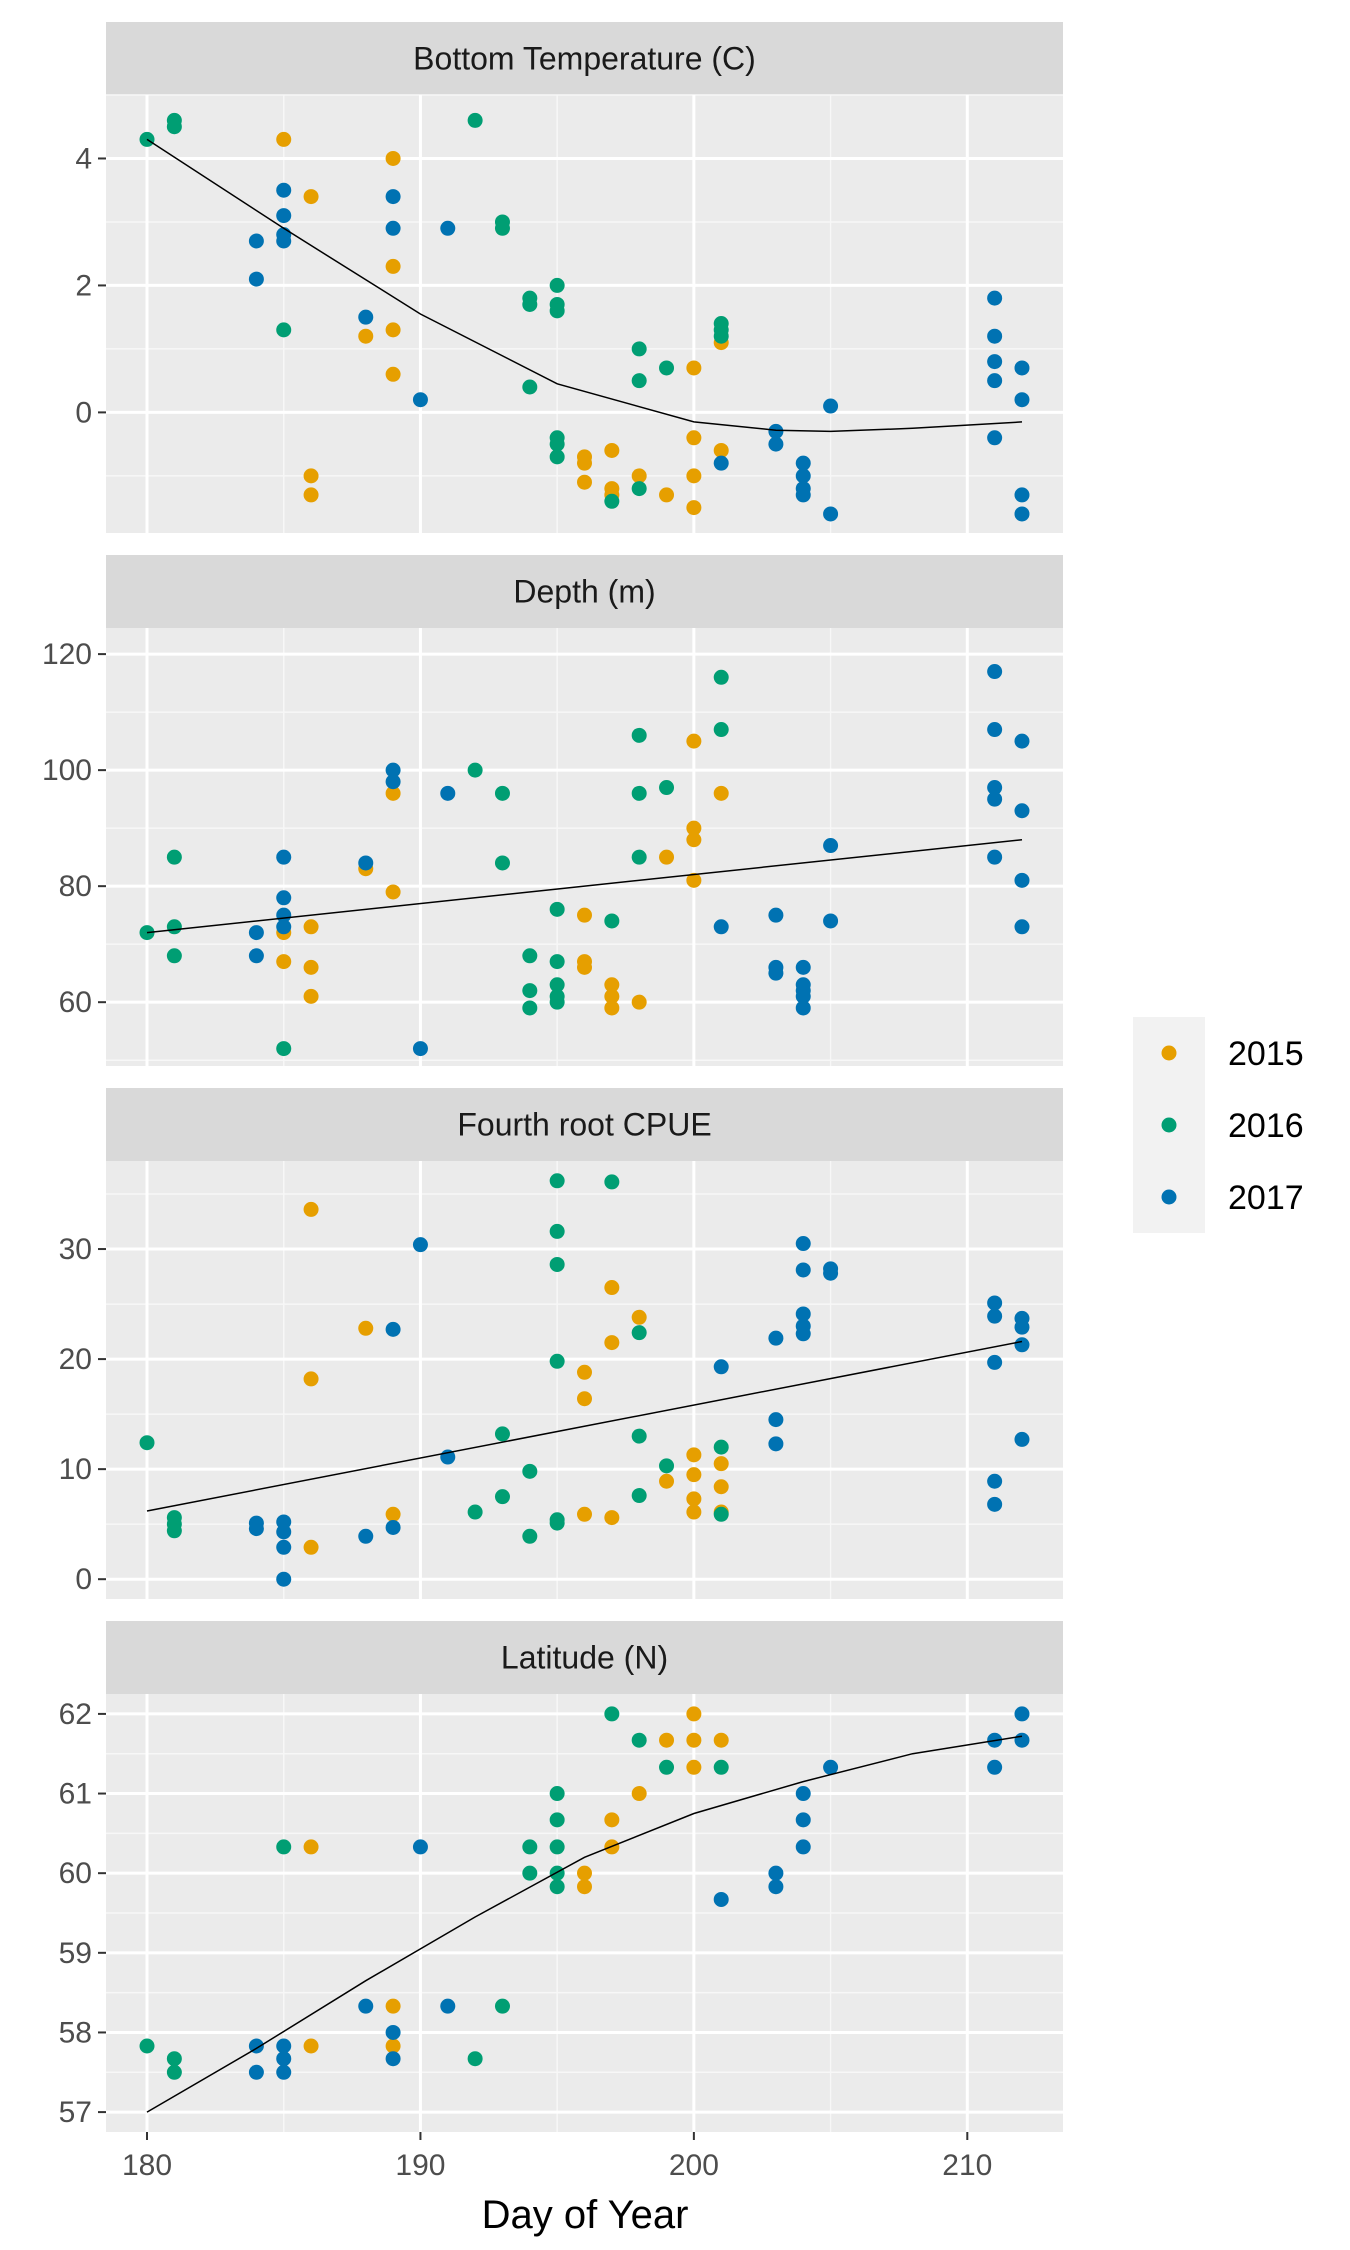 The image size is (1350, 2250). Describe the element at coordinates (83, 285) in the screenshot. I see `y-tick-label: 2` at that location.